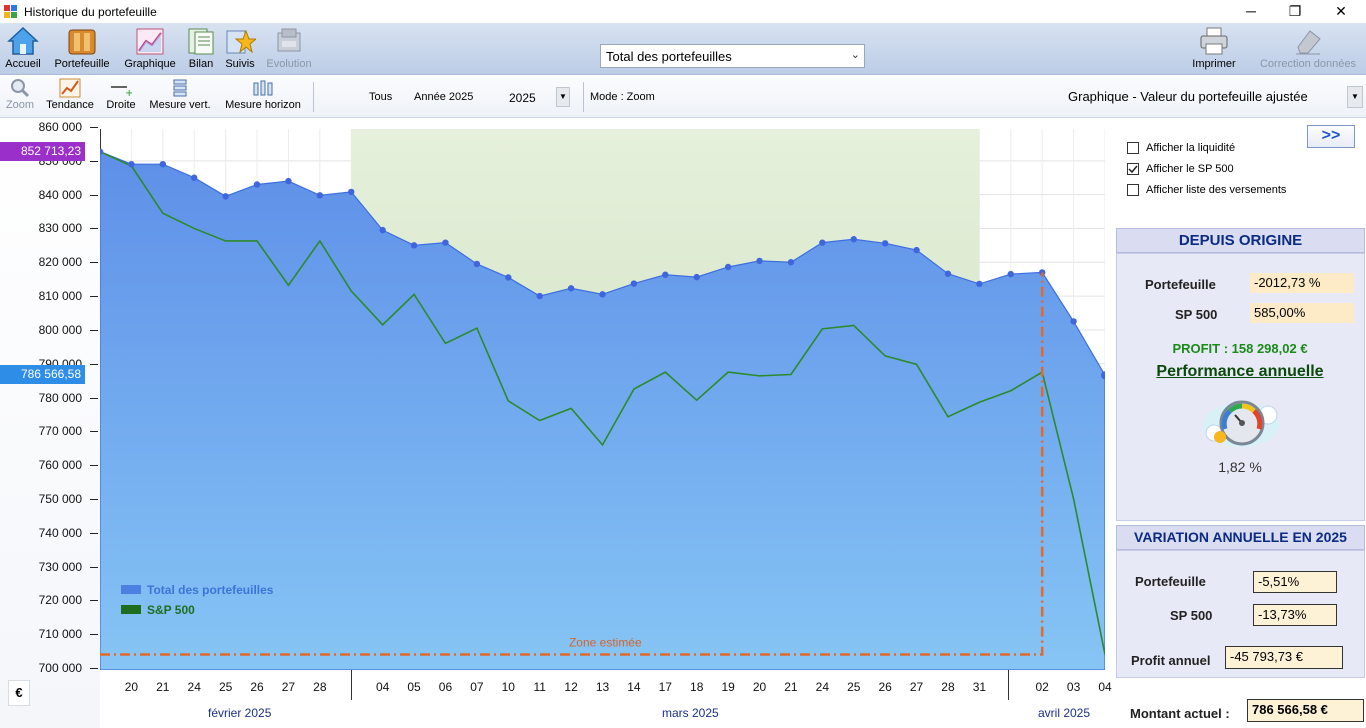 This screenshot has height=728, width=1366. What do you see at coordinates (240, 47) in the screenshot?
I see `suivis-button: Suivis` at bounding box center [240, 47].